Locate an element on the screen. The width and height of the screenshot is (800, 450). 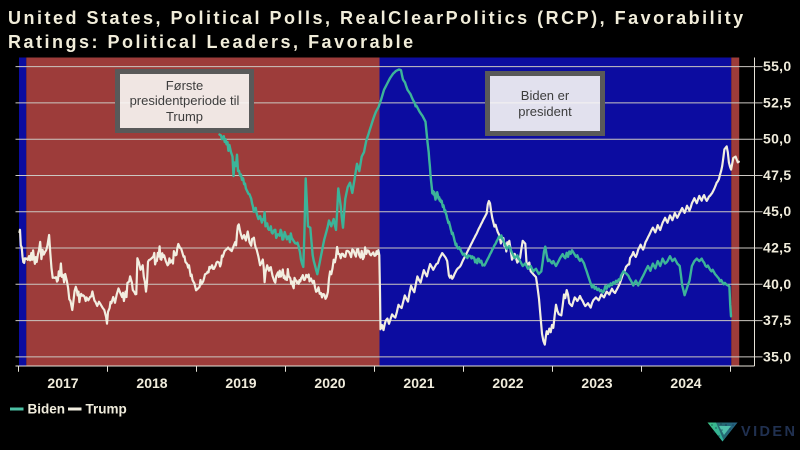
svg-text: 2020 is located at coordinates (329, 383).